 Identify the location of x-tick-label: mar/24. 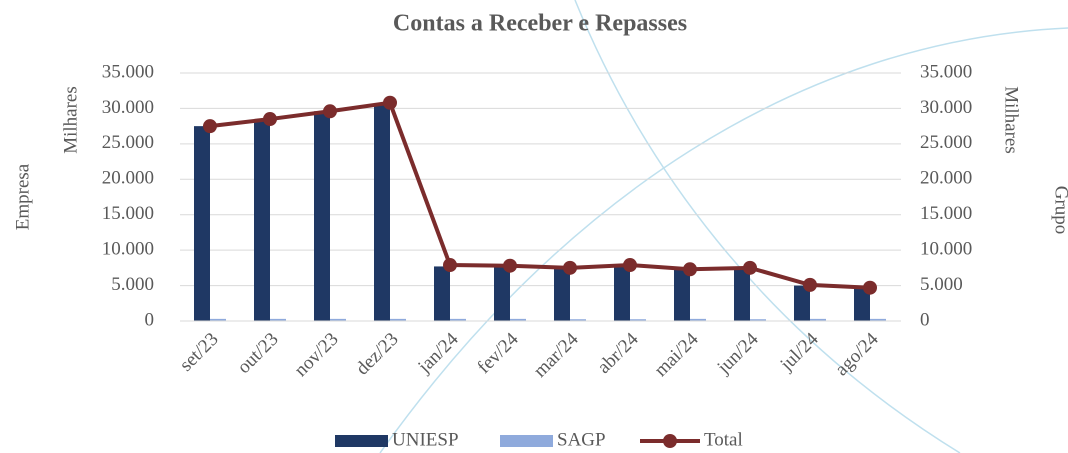
(556, 354).